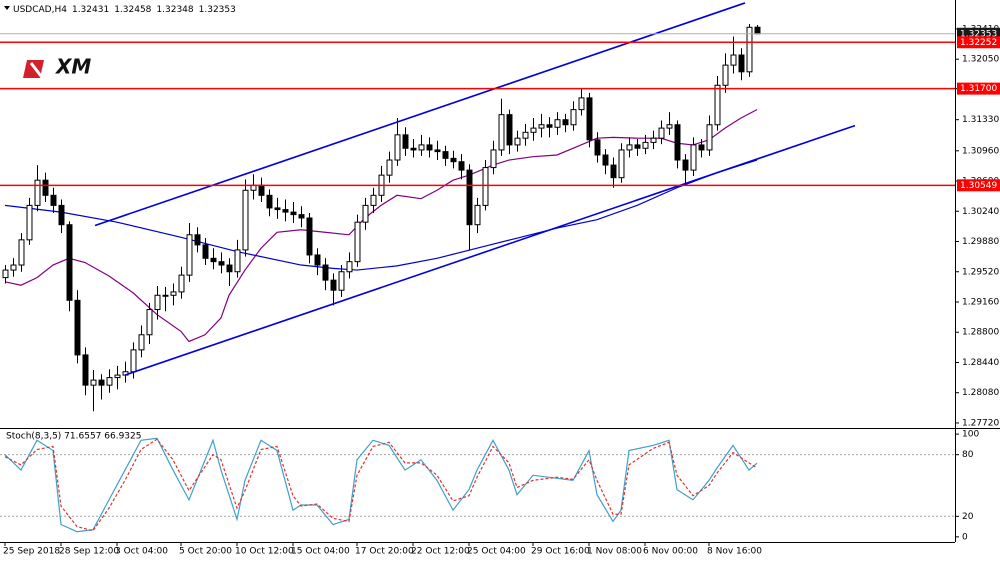 The height and width of the screenshot is (561, 1000). I want to click on y-tick-label: 1.31330, so click(980, 120).